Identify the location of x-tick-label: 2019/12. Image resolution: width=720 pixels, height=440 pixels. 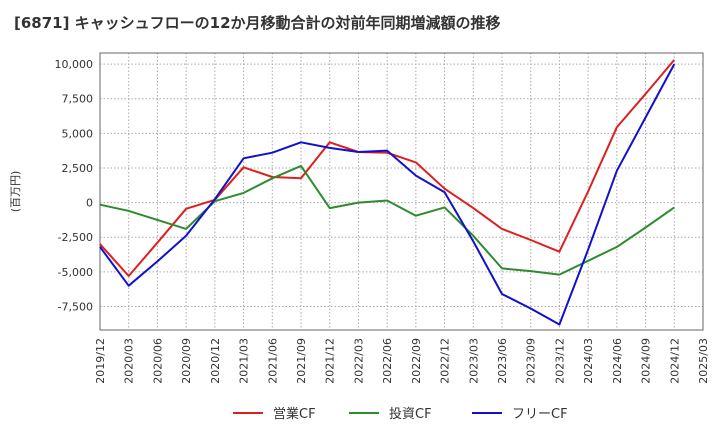
(100, 361).